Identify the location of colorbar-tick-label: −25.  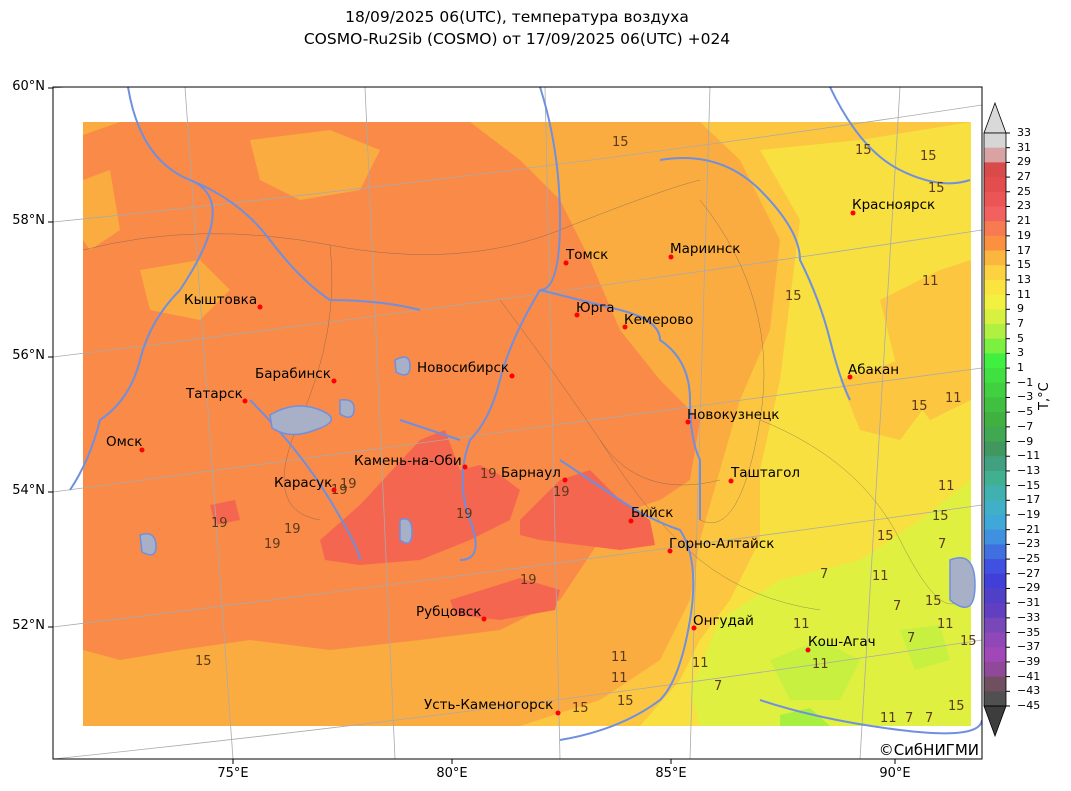
(1029, 559).